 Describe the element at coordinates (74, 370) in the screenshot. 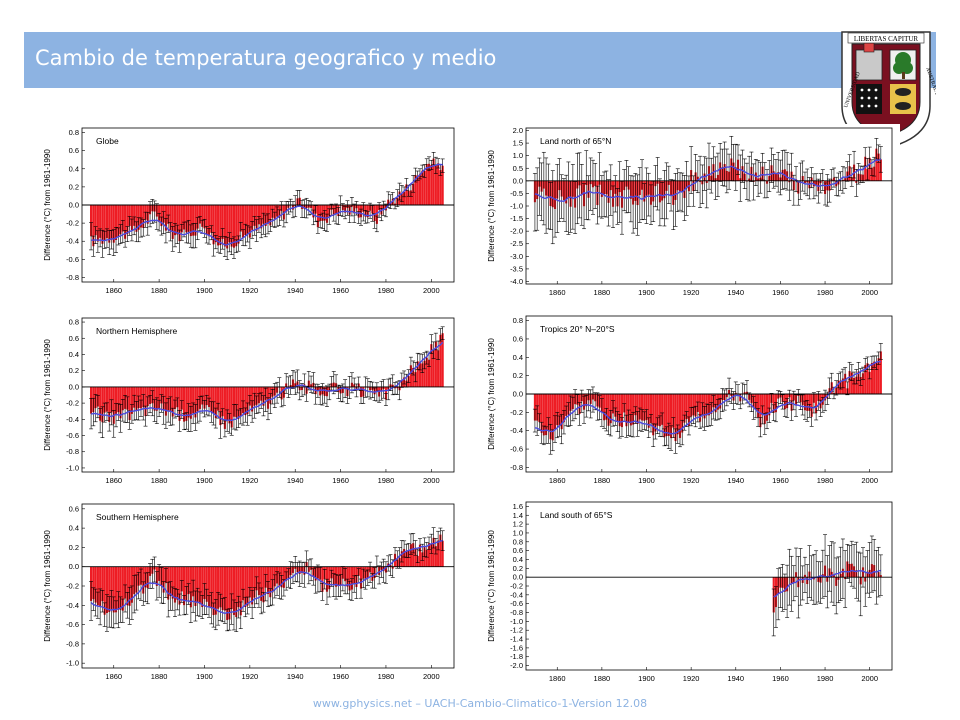

I see `y-tick-label: 0.2` at that location.